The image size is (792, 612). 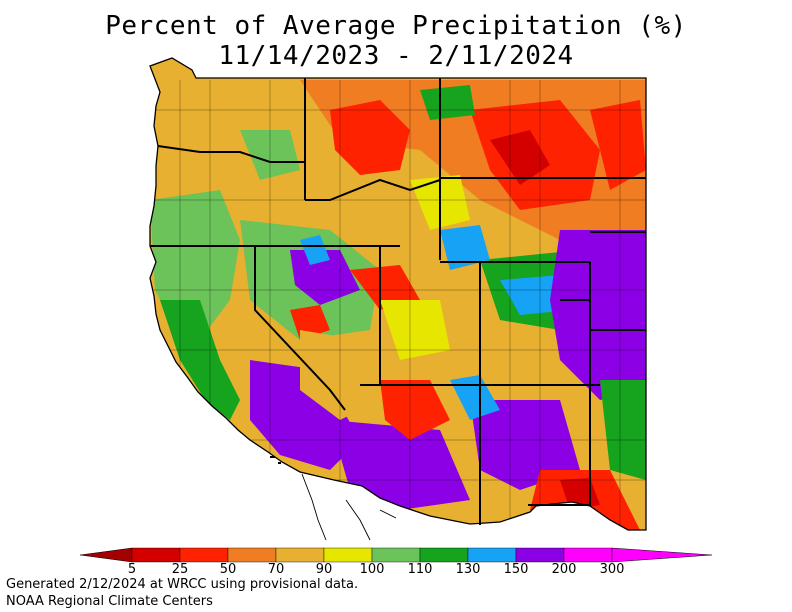 I want to click on color-legend, so click(x=396, y=555).